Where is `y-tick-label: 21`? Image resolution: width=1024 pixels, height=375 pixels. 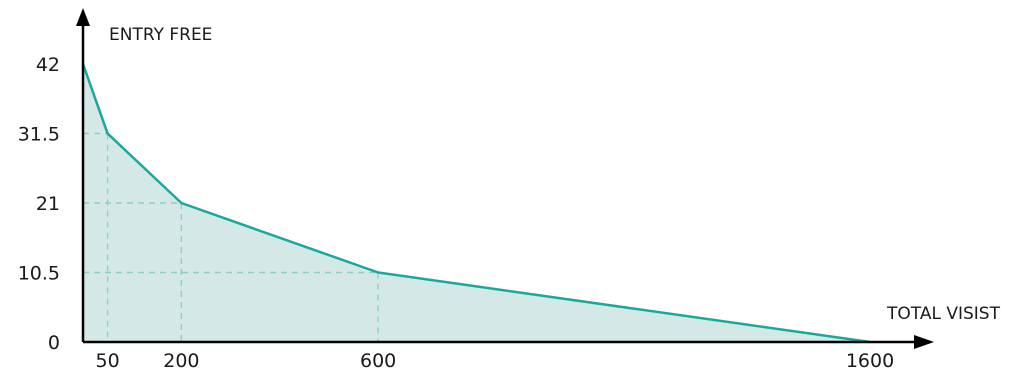
y-tick-label: 21 is located at coordinates (48, 204).